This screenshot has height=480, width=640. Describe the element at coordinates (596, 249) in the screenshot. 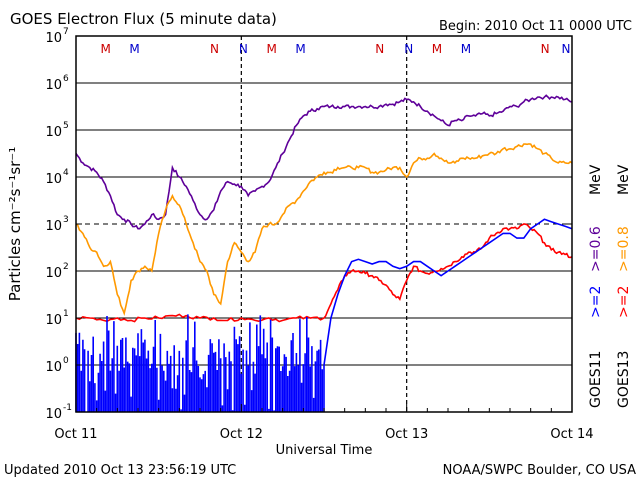

I see `legend-entry: >=0.6` at that location.